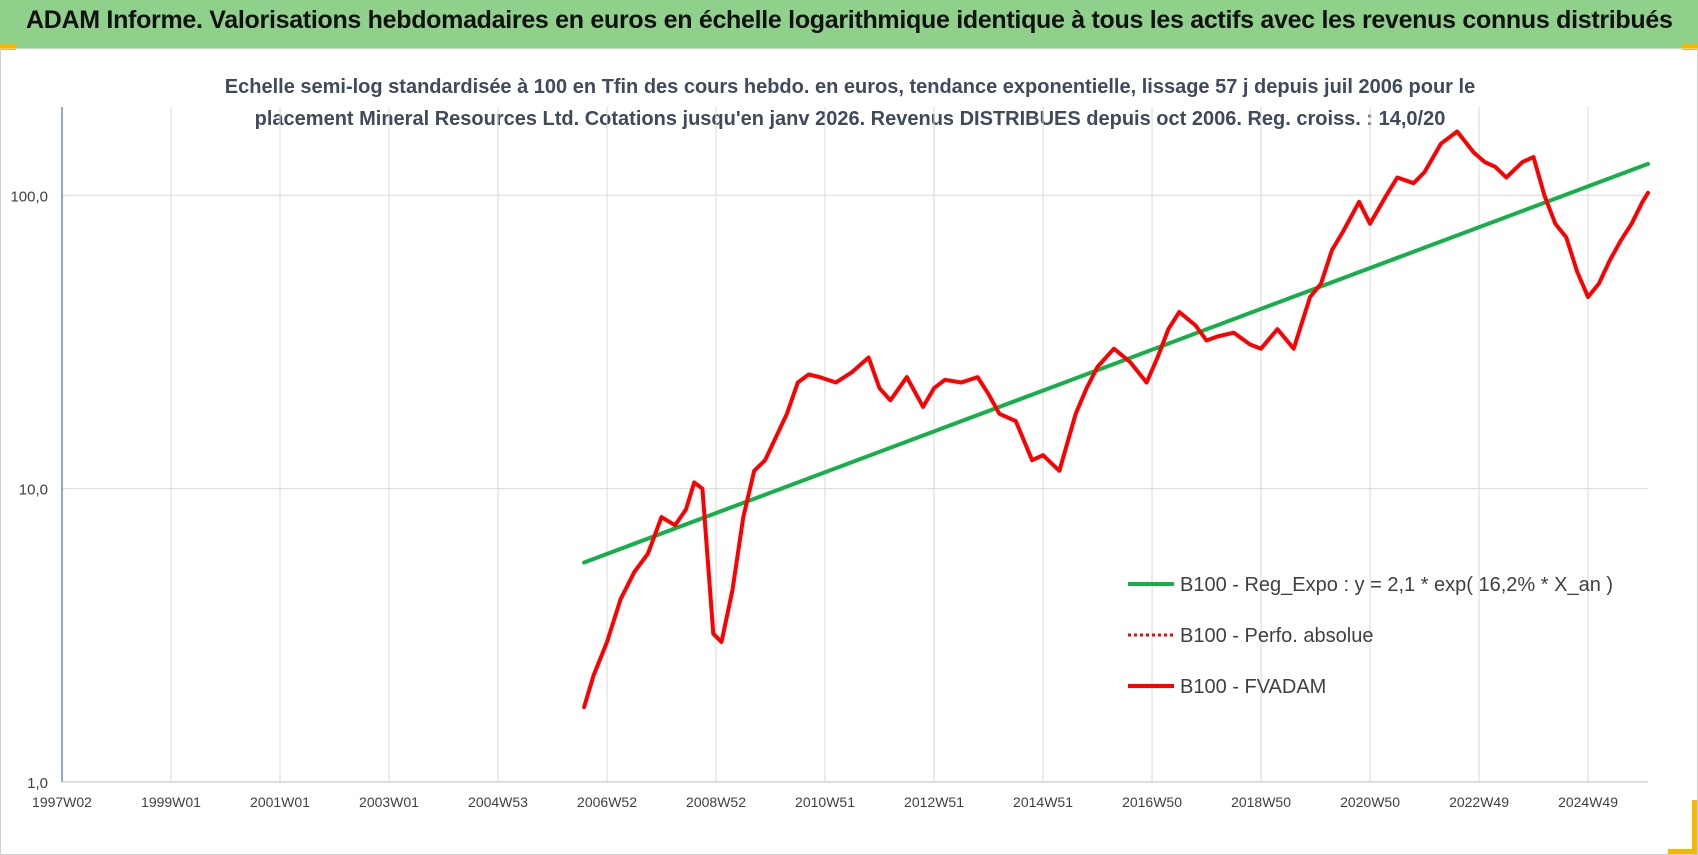 This screenshot has height=855, width=1698. What do you see at coordinates (1683, 852) in the screenshot?
I see `corner-marker-bottom-right-h` at bounding box center [1683, 852].